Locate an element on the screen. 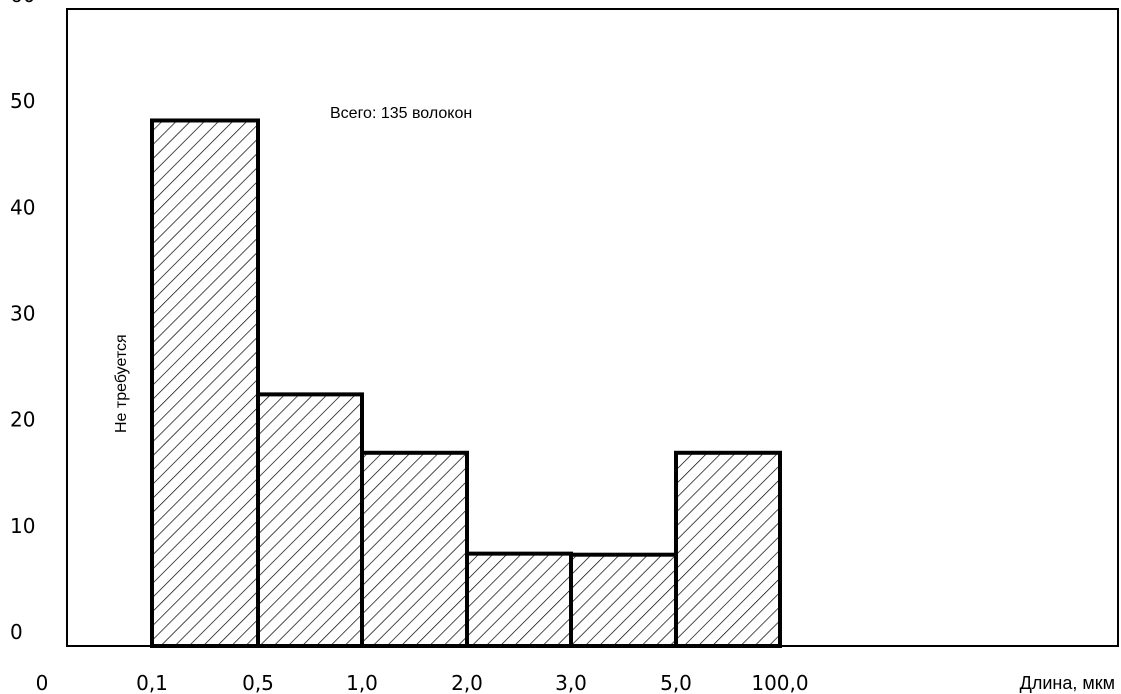 The width and height of the screenshot is (1121, 694). x-tick-label: 5,0 is located at coordinates (676, 682).